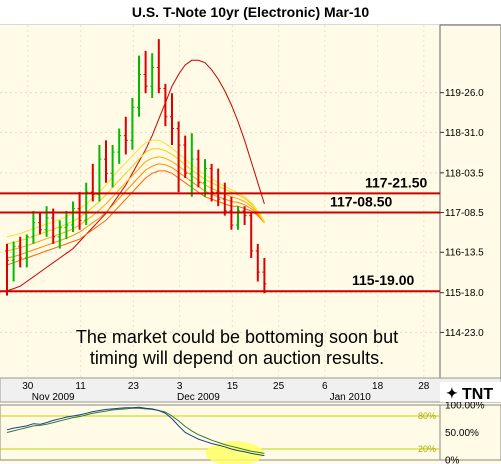  Describe the element at coordinates (464, 173) in the screenshot. I see `price-tick-label: 118-03.5` at that location.